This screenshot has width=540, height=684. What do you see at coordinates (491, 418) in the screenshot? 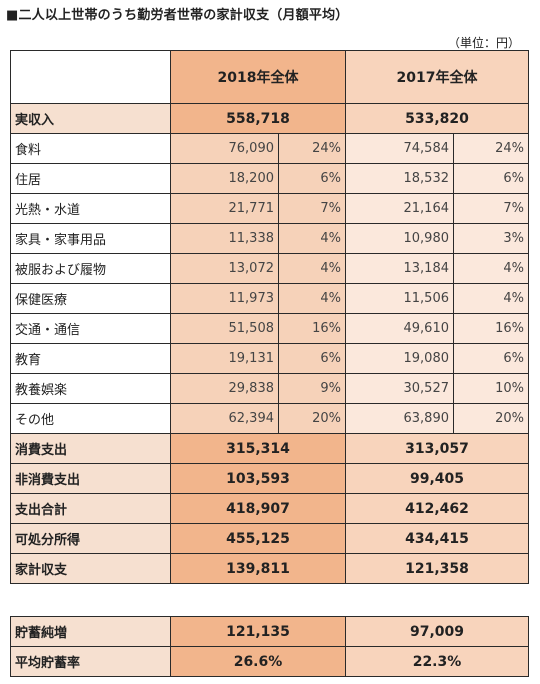
I see `expense-2017-share: 20%` at bounding box center [491, 418].